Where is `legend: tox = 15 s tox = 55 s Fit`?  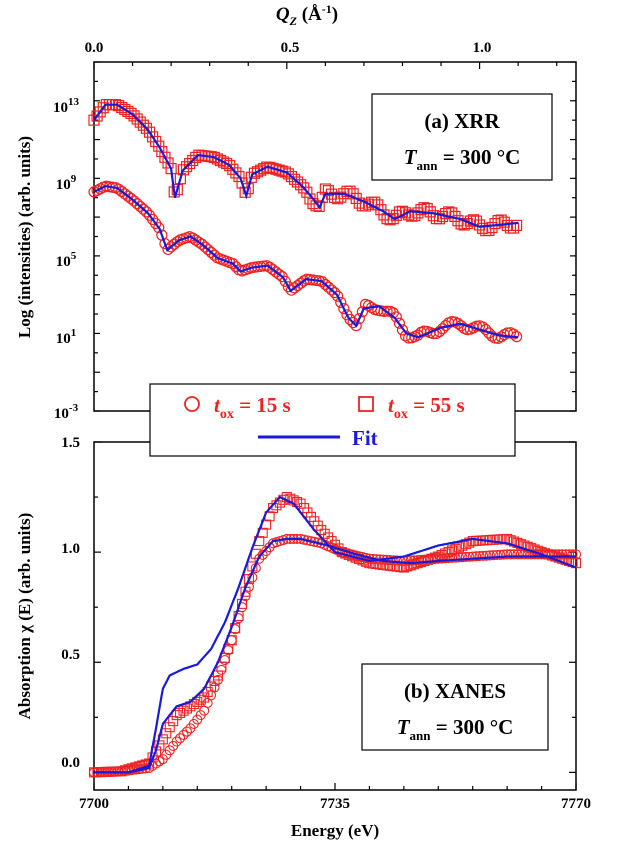 legend: tox = 15 s tox = 55 s Fit is located at coordinates (332, 420).